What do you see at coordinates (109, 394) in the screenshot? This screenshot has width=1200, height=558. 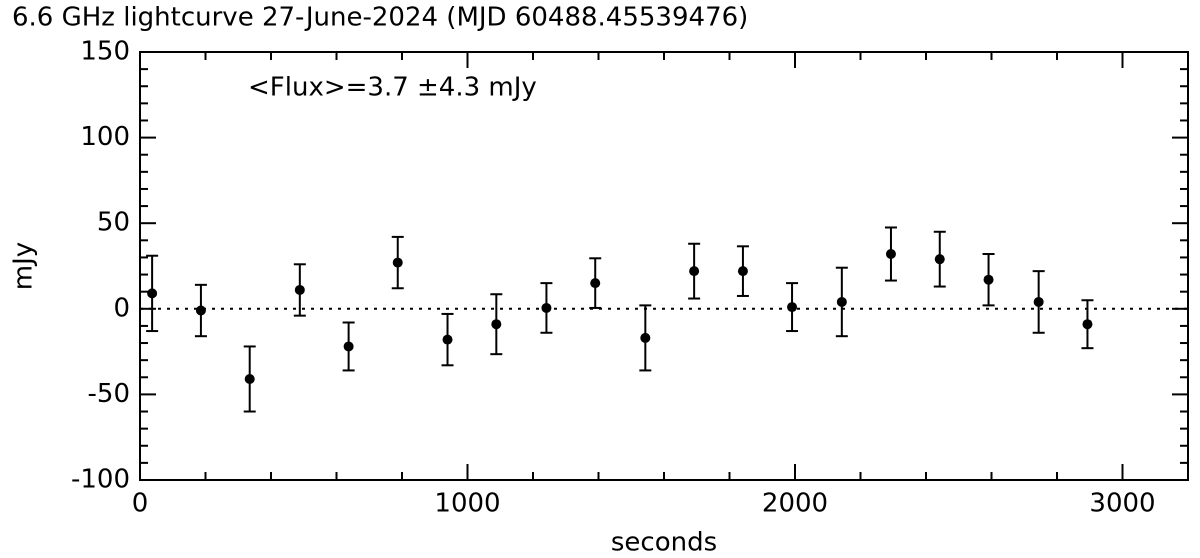 I see `y-tick-label: -50` at bounding box center [109, 394].